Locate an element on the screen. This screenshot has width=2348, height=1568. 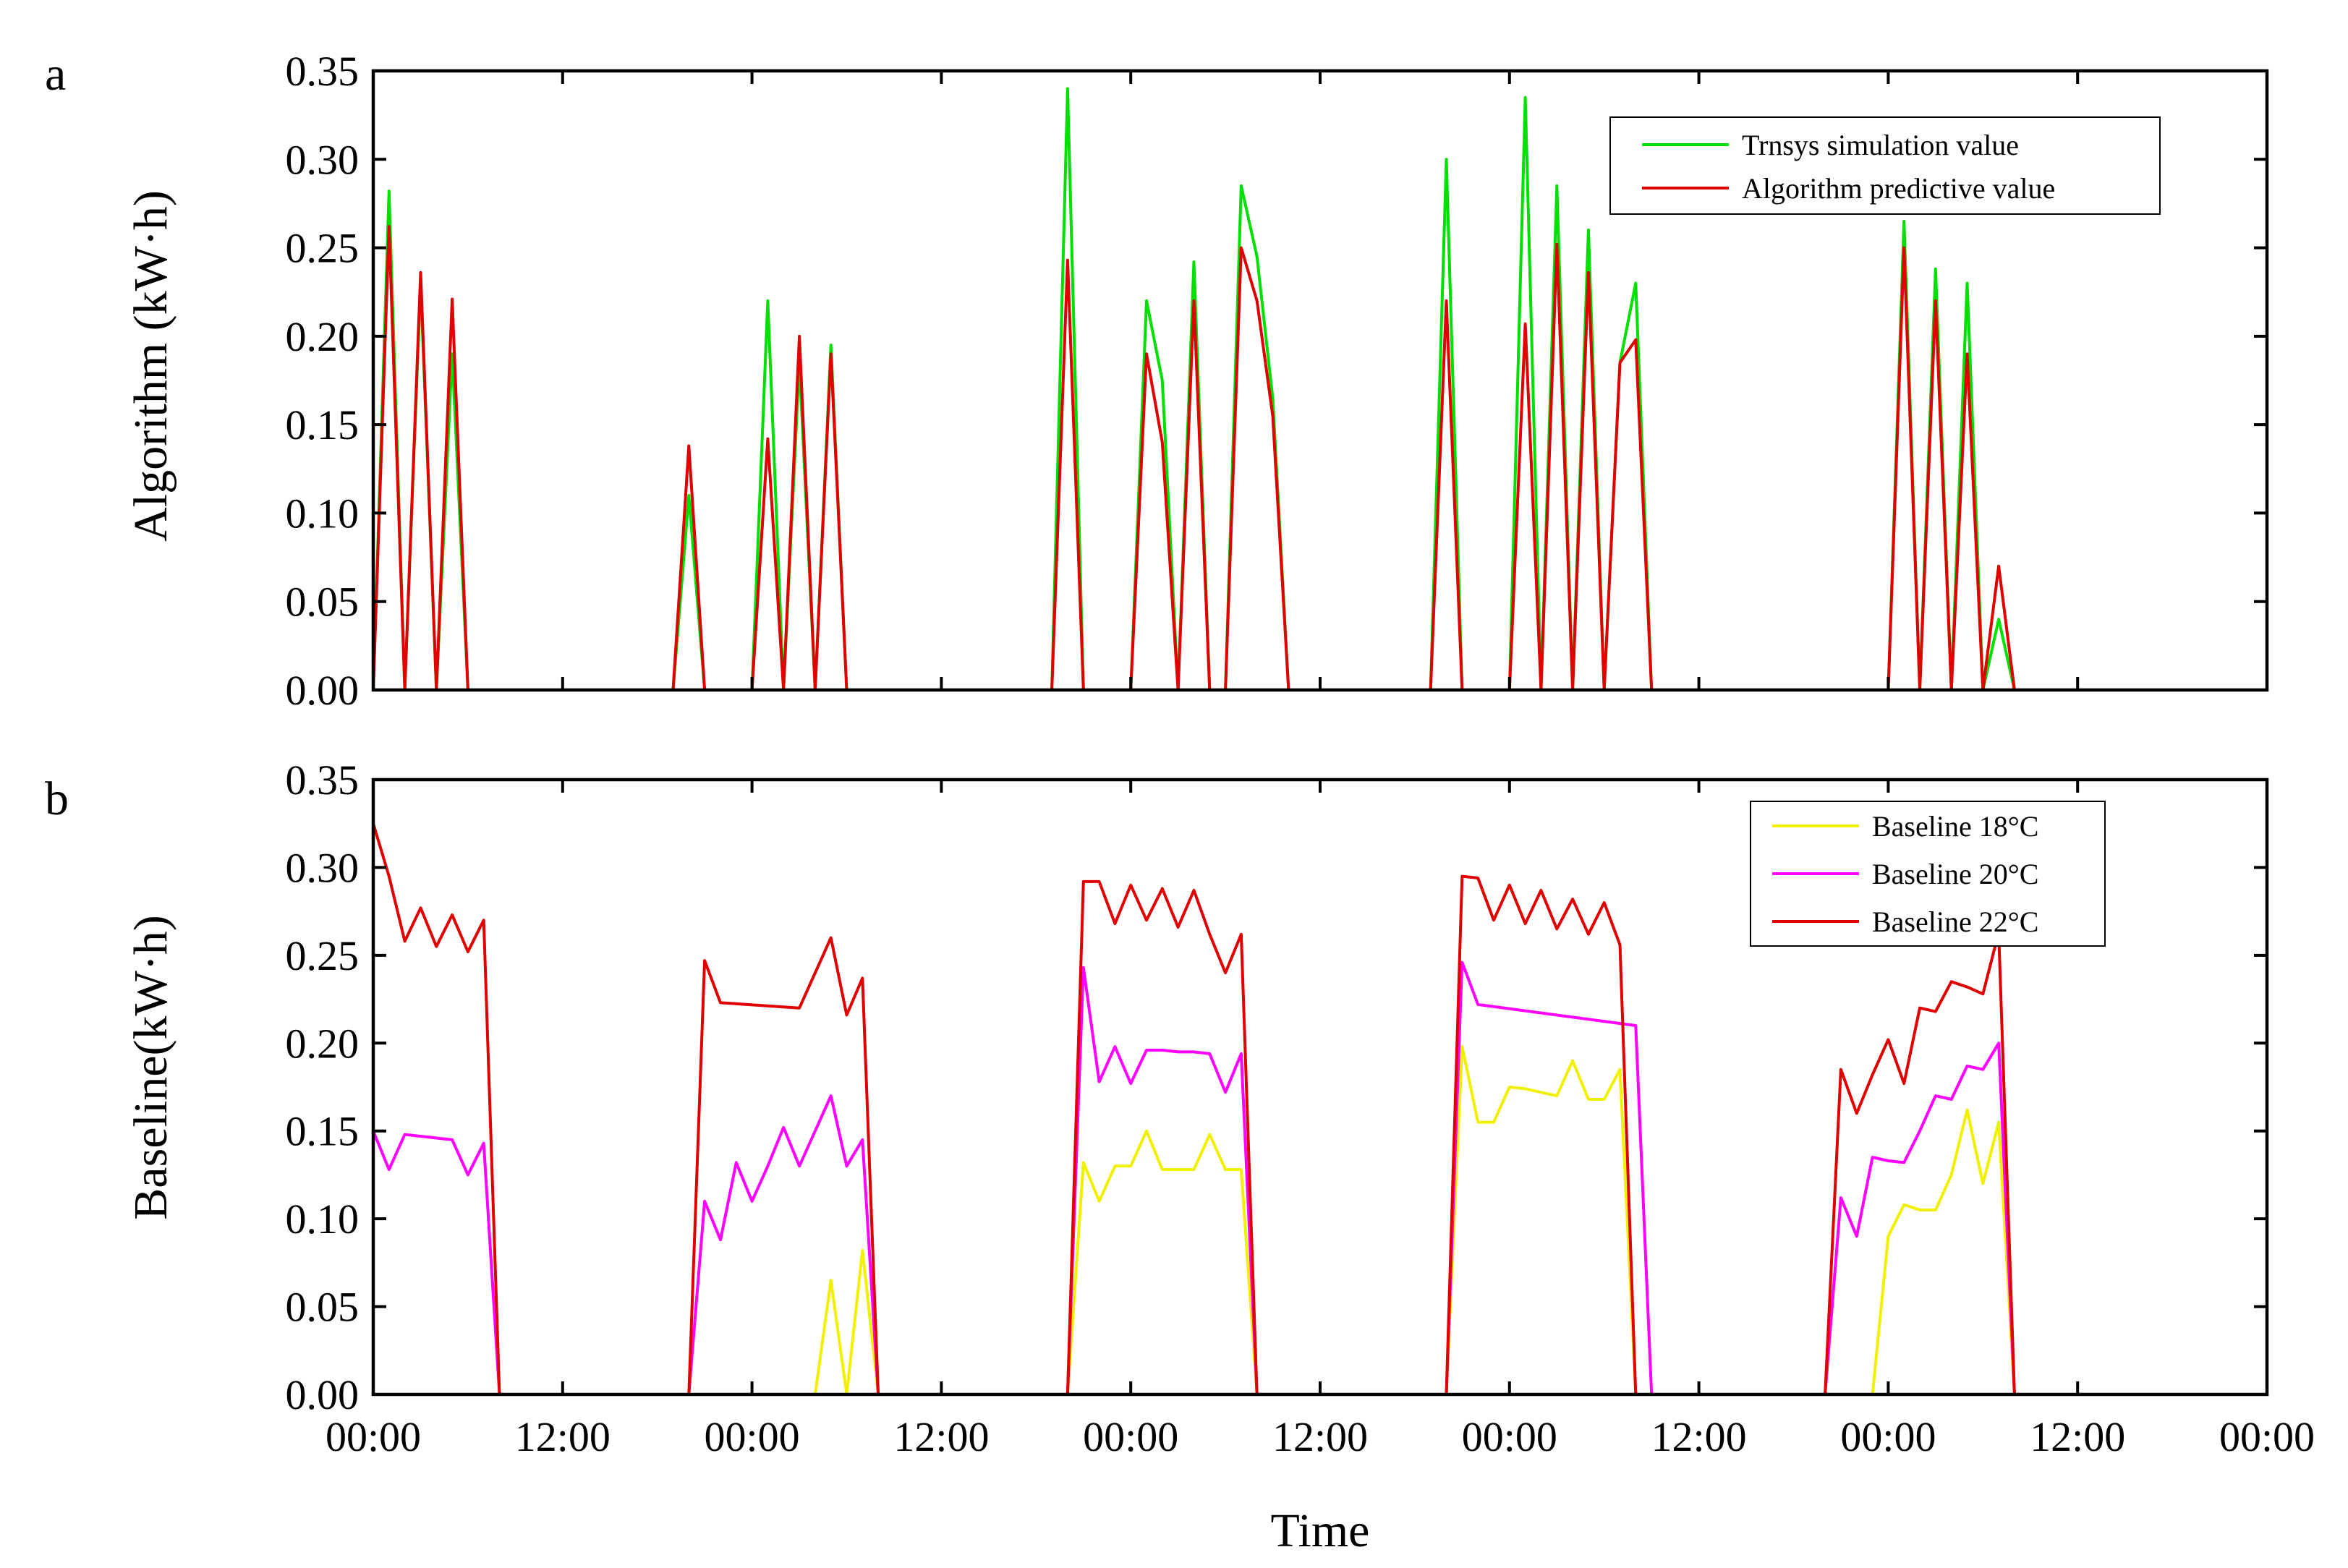
x-tick-label-b-6: 00:00 is located at coordinates (1509, 1436).